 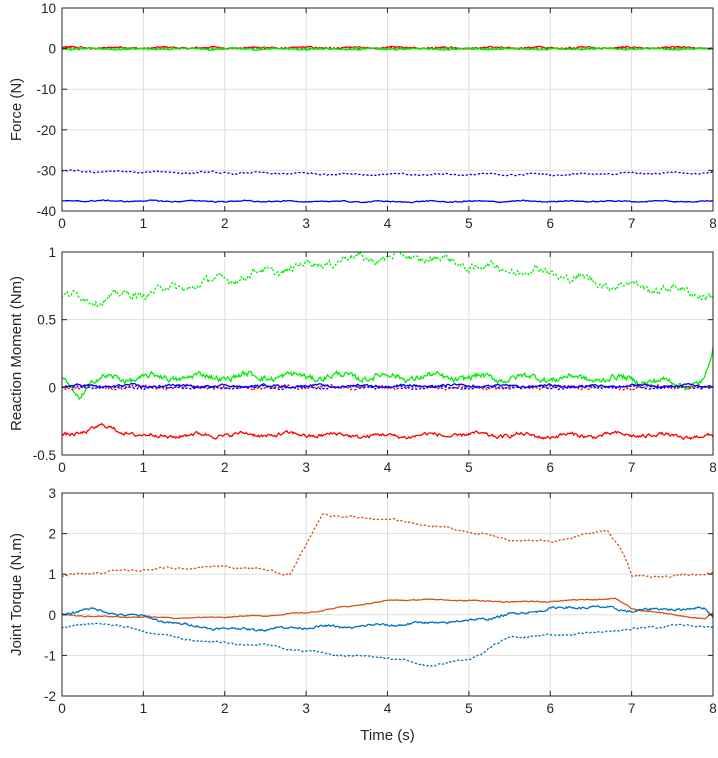 What do you see at coordinates (46, 130) in the screenshot?
I see `y-tick-label: -20` at bounding box center [46, 130].